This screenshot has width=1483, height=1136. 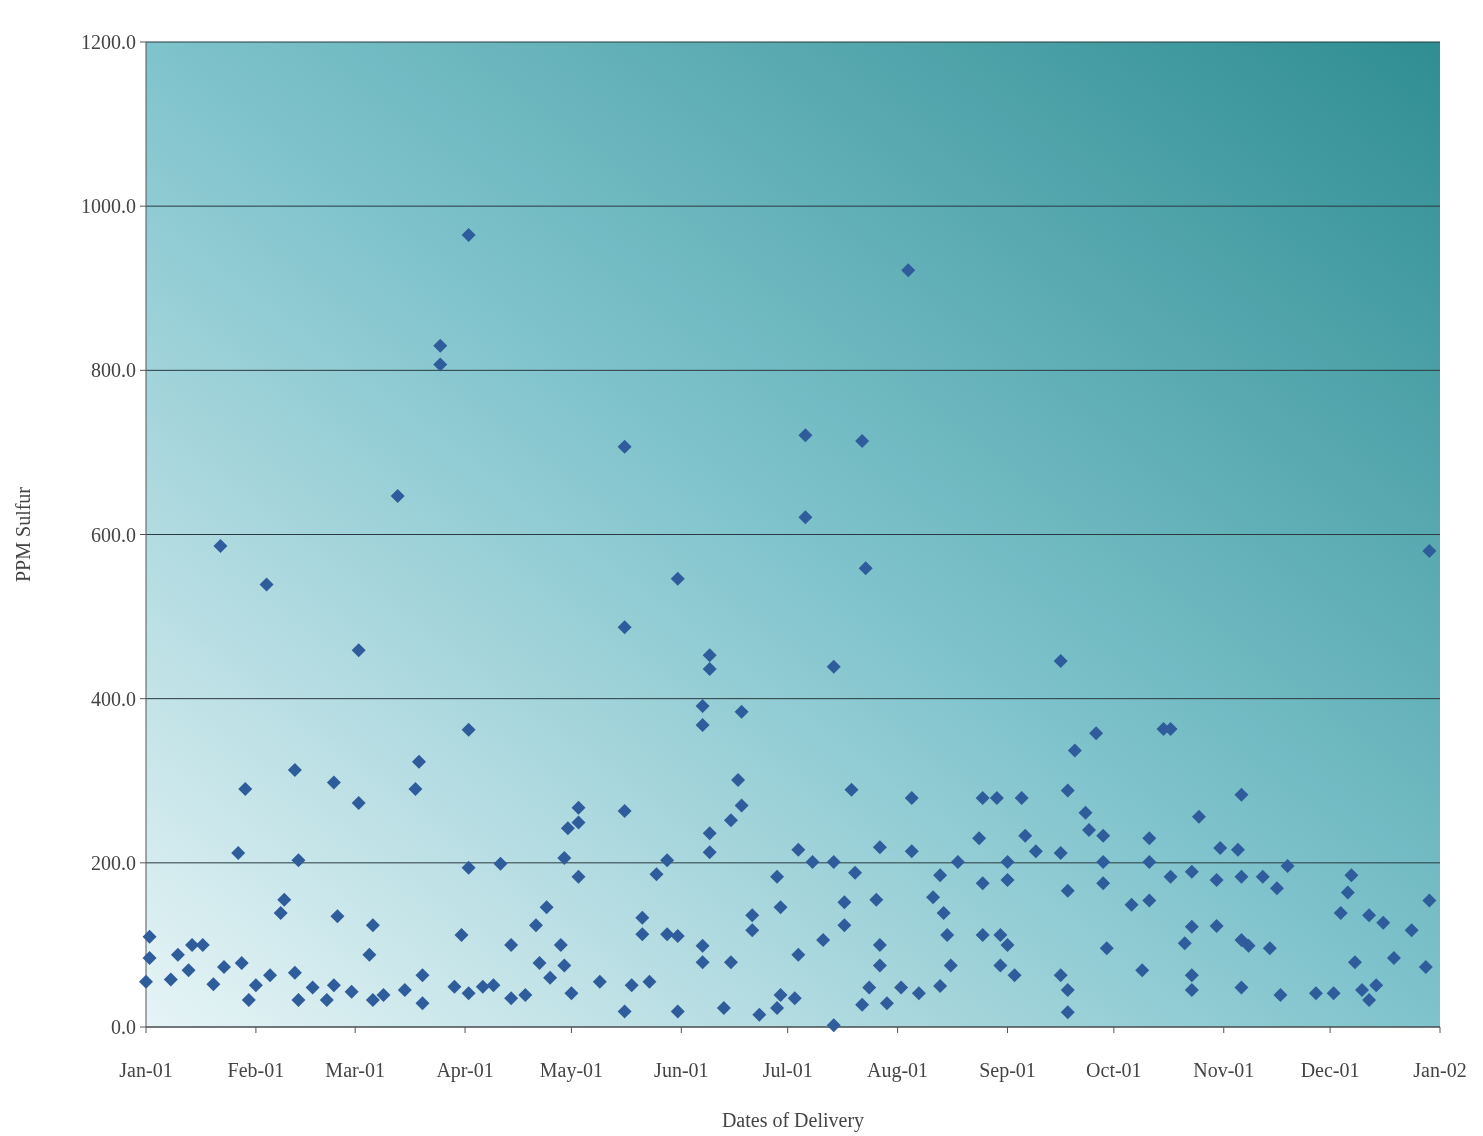 I want to click on y-tick-label: 800.0, so click(x=113, y=370).